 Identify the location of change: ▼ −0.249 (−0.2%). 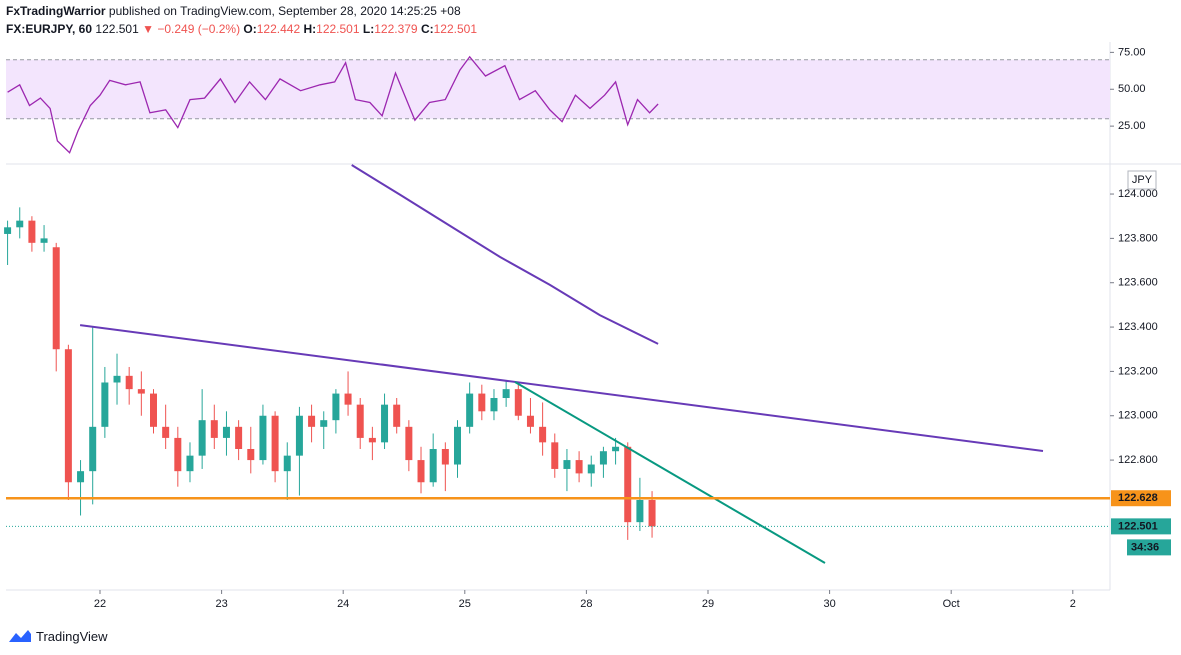
(191, 29).